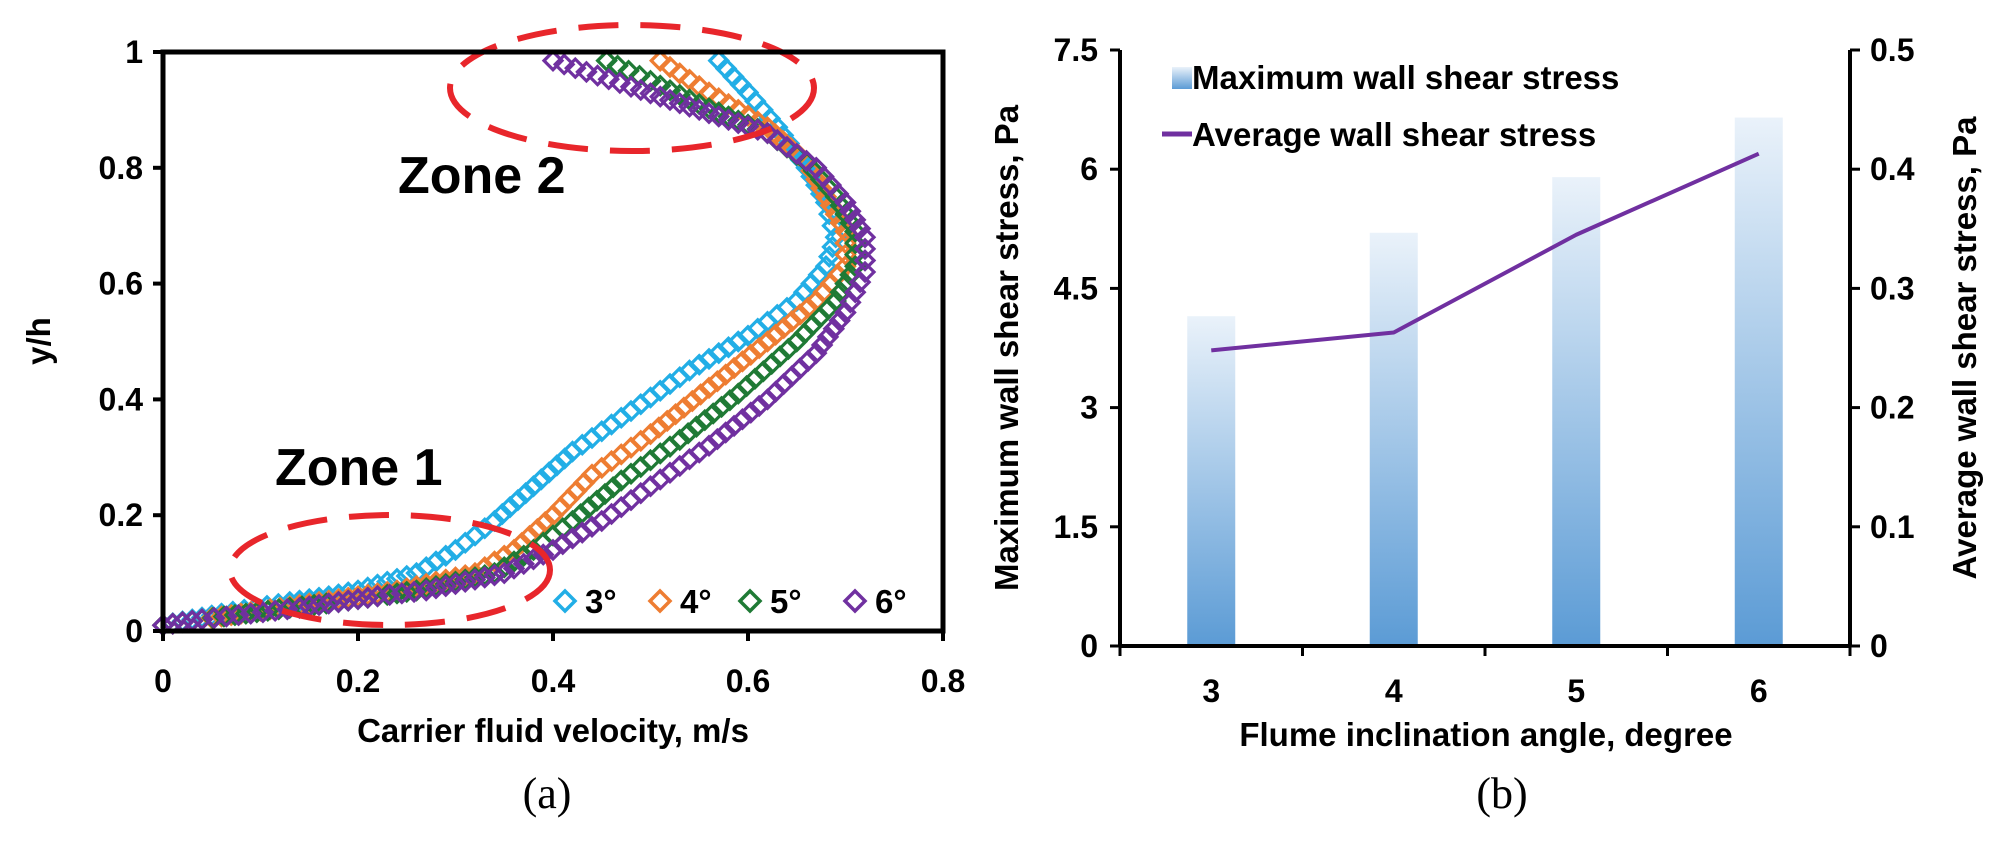 The height and width of the screenshot is (847, 2000). Describe the element at coordinates (1394, 691) in the screenshot. I see `x-tick-label: 4` at that location.